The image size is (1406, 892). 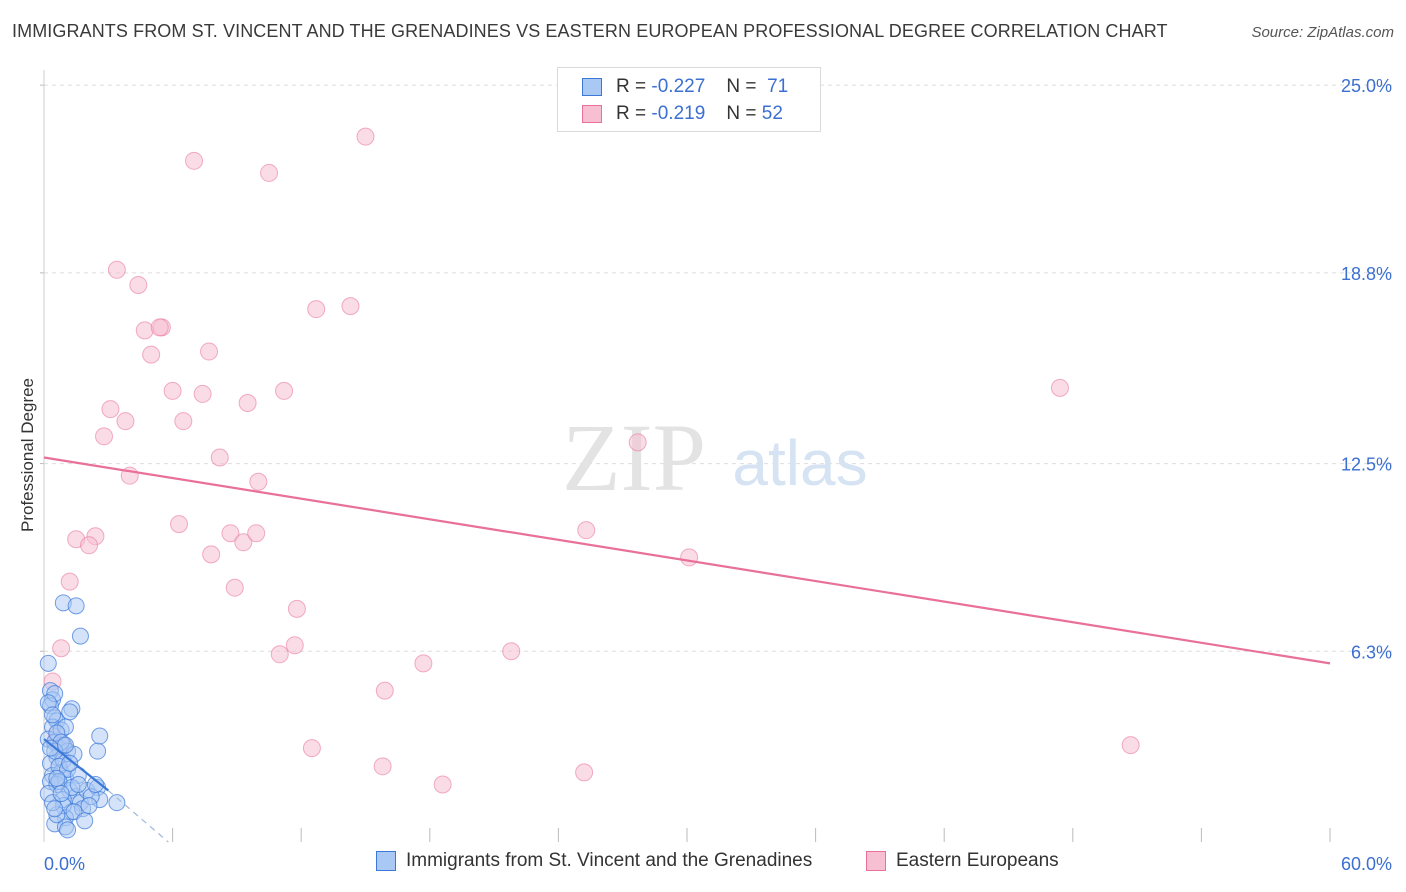 I want to click on legend-item-pink: Eastern Europeans, so click(x=962, y=861).